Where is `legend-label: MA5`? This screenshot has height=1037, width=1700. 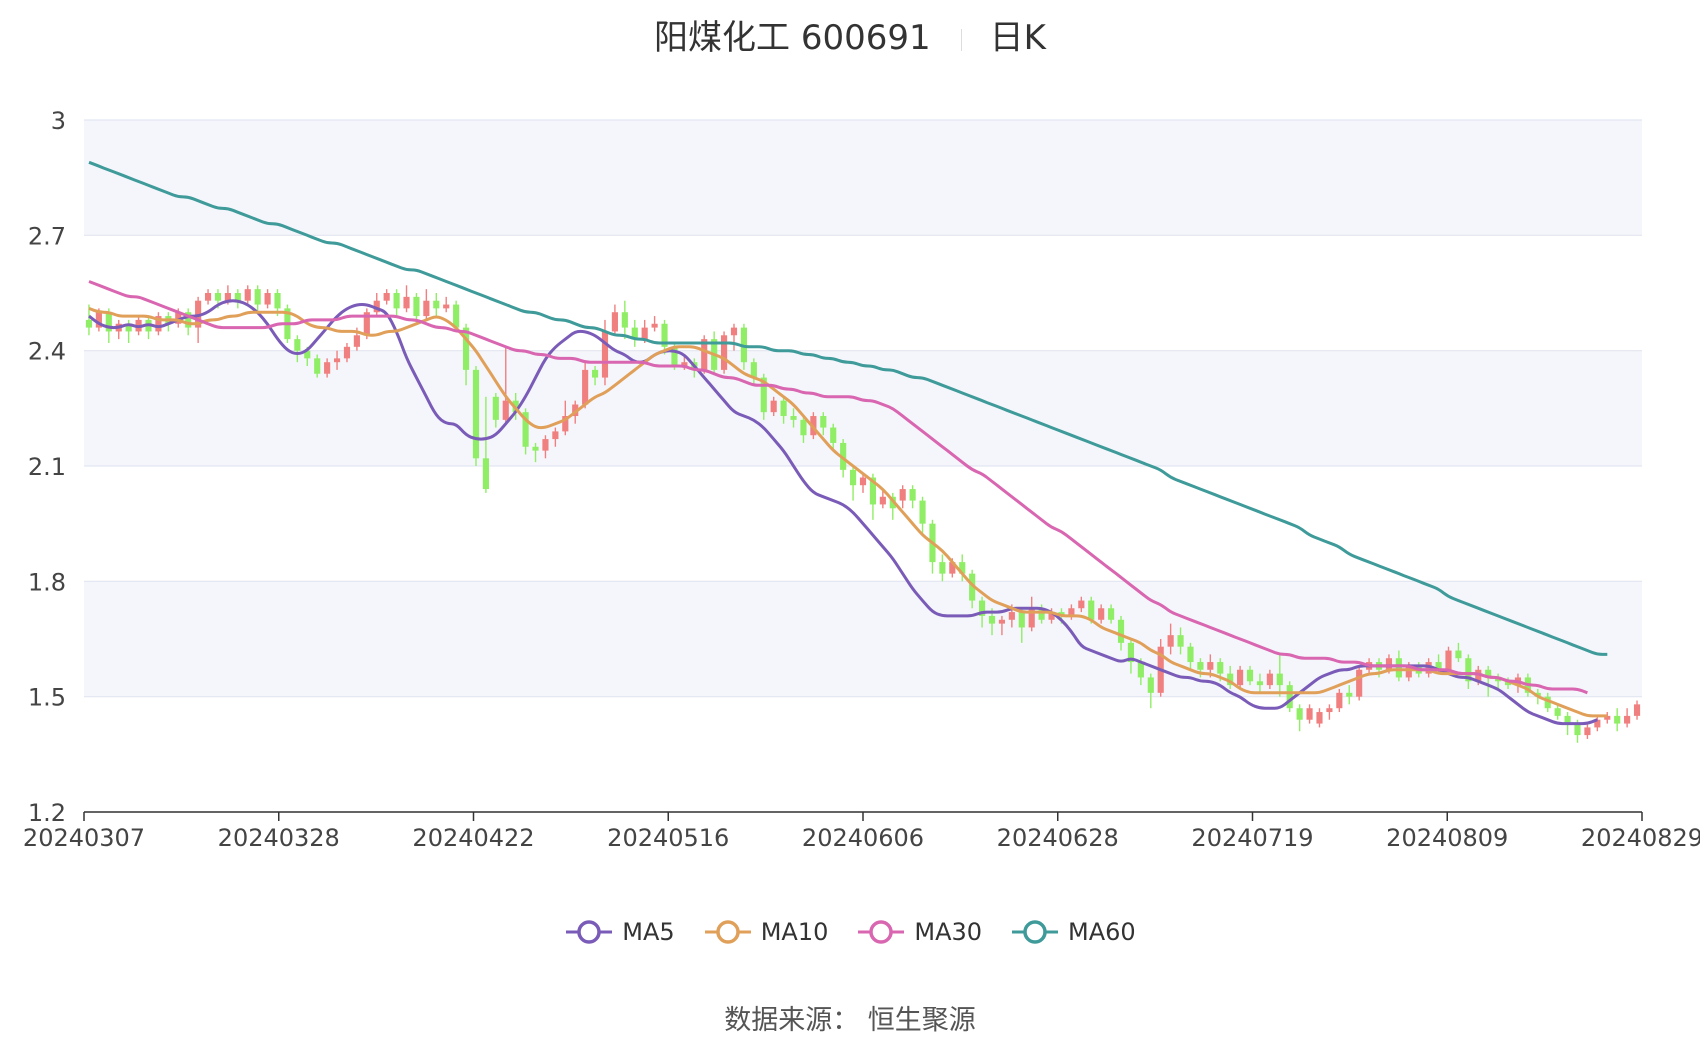
legend-label: MA5 is located at coordinates (648, 932).